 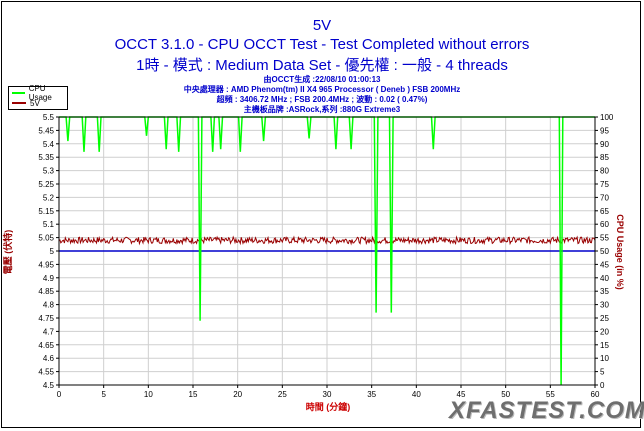 I want to click on chart-title: 5V, so click(x=322, y=25).